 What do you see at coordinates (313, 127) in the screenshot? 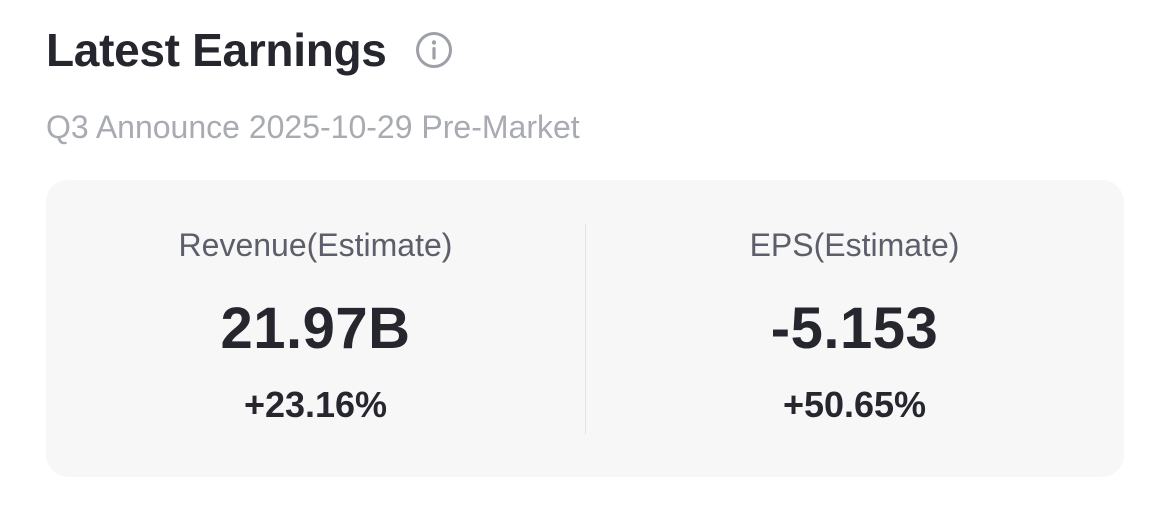
I see `earnings-announce-info: Q3 Announce 2025-10-29 Pre-Market` at bounding box center [313, 127].